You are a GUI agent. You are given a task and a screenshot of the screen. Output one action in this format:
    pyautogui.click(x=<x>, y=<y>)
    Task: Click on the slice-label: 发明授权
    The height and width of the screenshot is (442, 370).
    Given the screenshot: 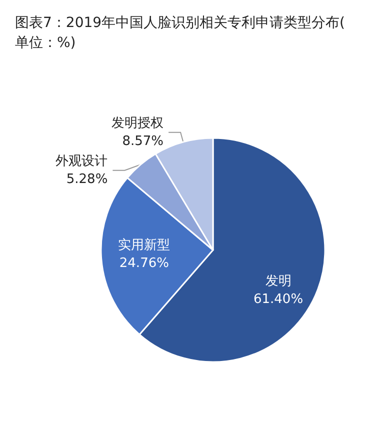 What is the action you would take?
    pyautogui.click(x=138, y=123)
    